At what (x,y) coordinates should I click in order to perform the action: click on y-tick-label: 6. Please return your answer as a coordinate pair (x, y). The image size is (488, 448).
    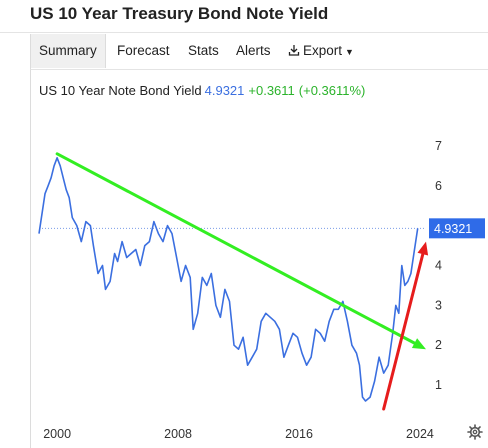
    Looking at the image, I should click on (438, 186).